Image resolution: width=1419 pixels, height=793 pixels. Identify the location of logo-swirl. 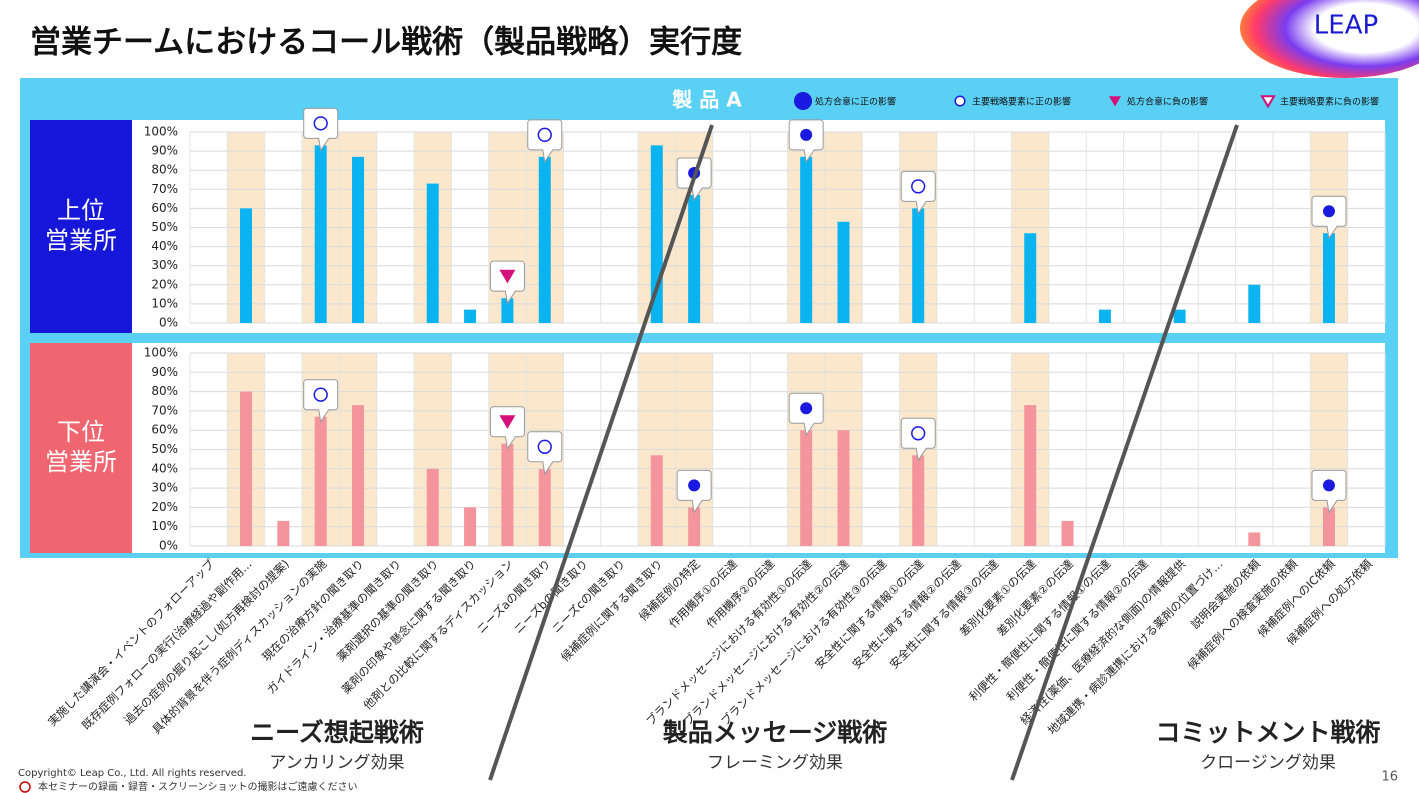
(1329, 39).